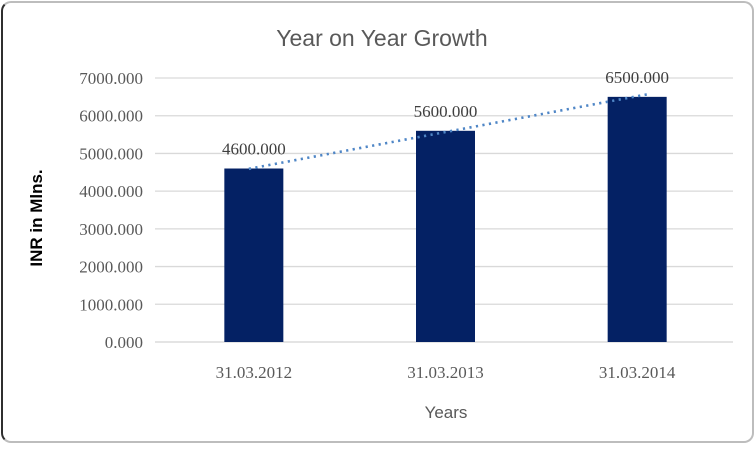 The image size is (756, 451). I want to click on y-axis-tick-label: 3000.000, so click(111, 229).